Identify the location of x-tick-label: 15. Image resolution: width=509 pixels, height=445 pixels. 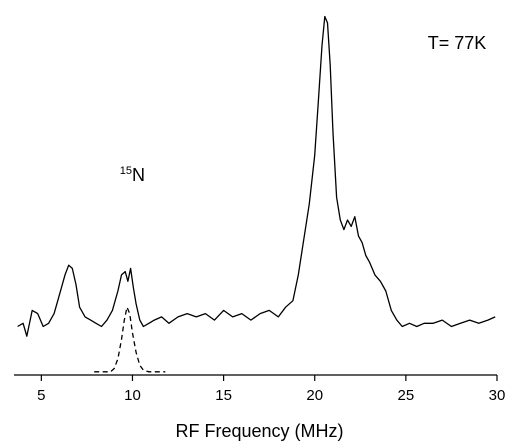
(223, 395).